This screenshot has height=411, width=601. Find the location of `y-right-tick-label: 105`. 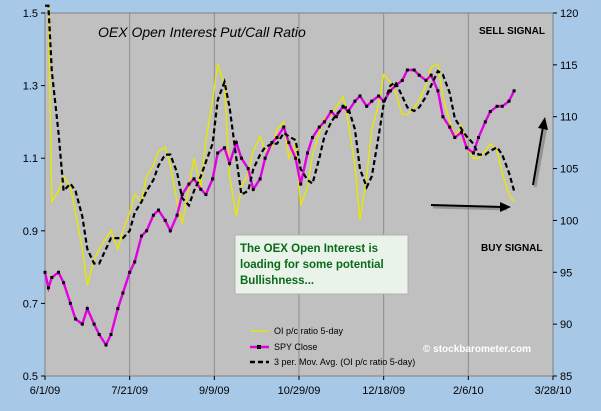

y-right-tick-label: 105 is located at coordinates (569, 170).